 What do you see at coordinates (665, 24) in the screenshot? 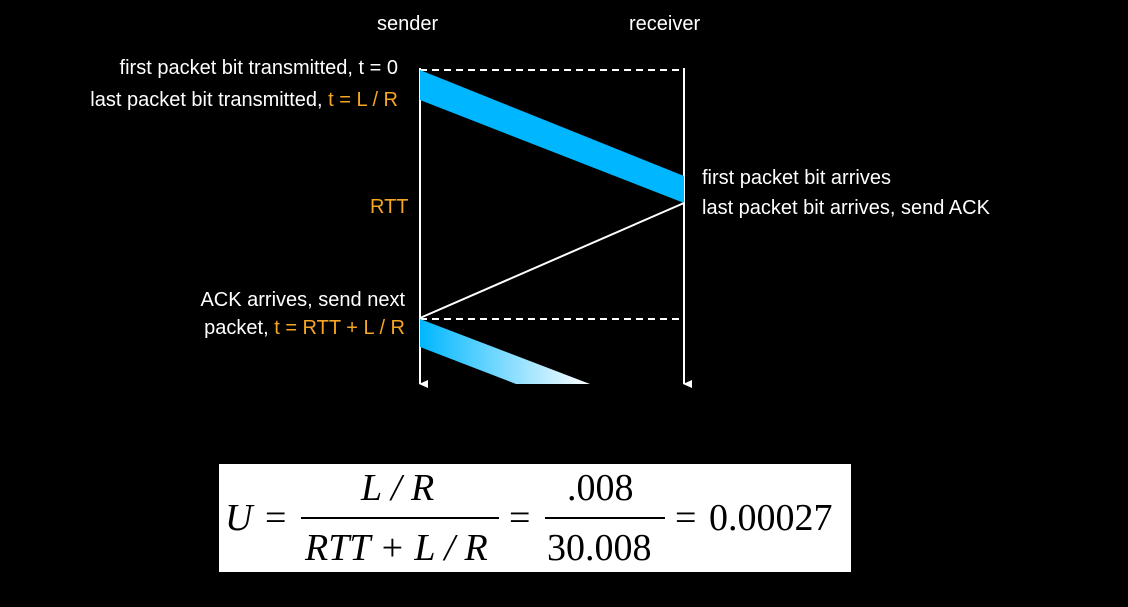
I see `receiver-label: receiver` at bounding box center [665, 24].